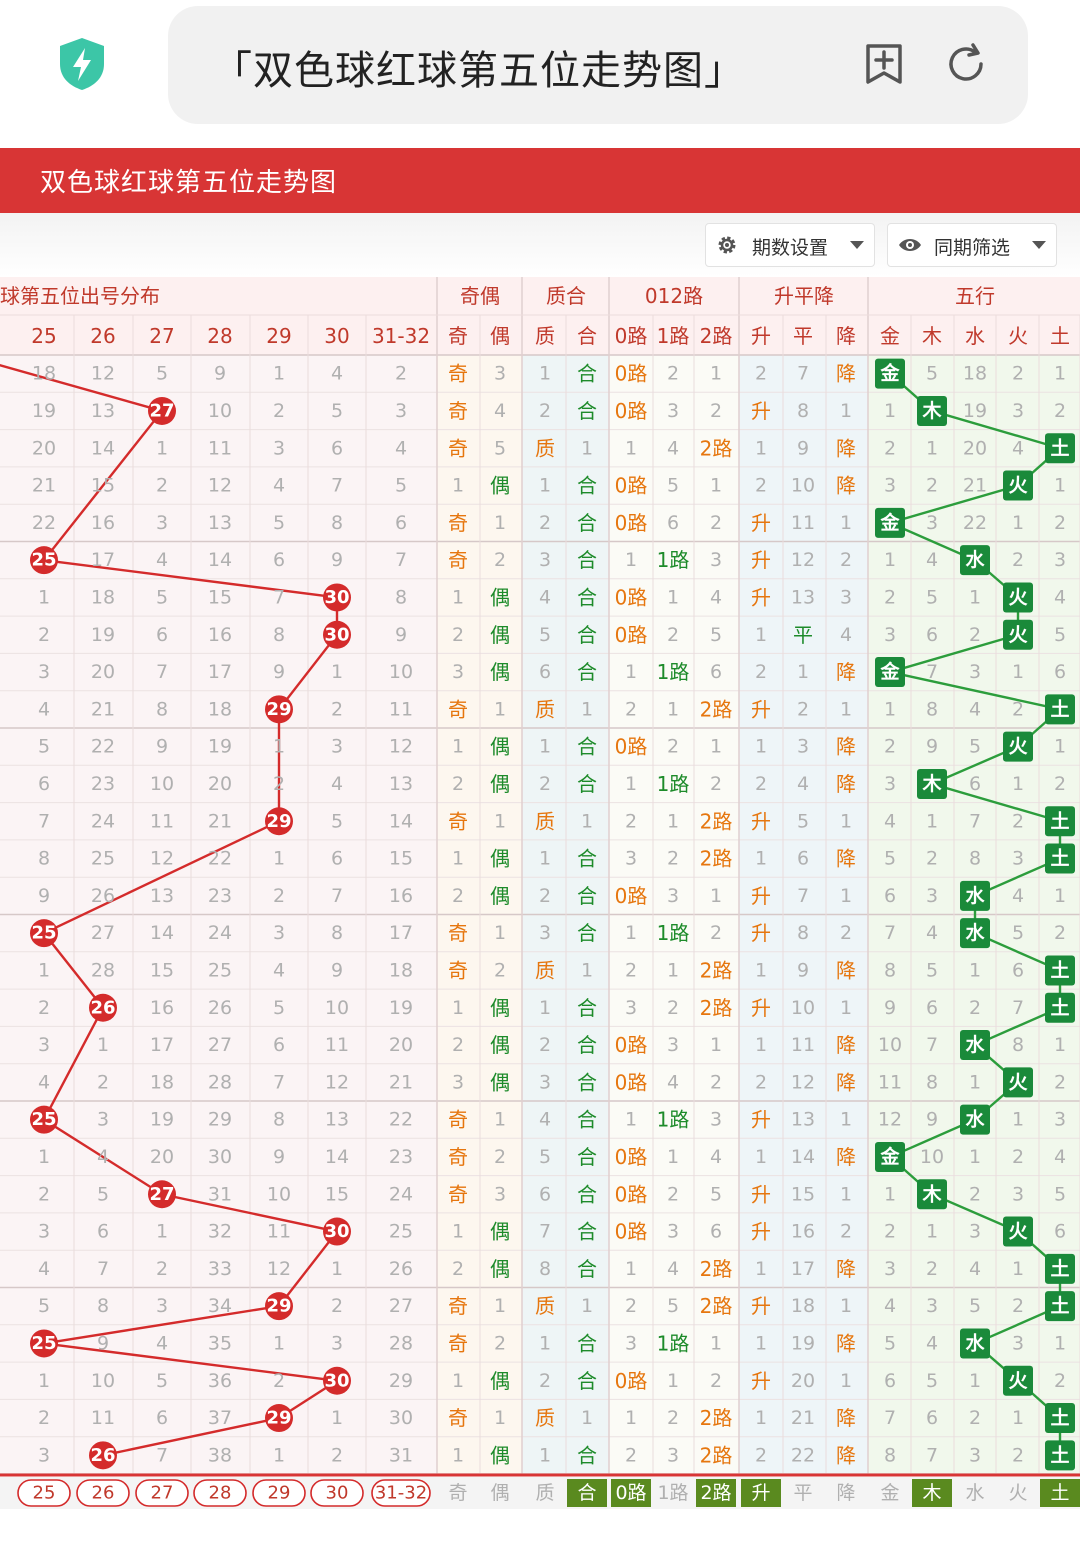 The height and width of the screenshot is (1558, 1080). What do you see at coordinates (220, 1269) in the screenshot?
I see `miss-count: 33` at bounding box center [220, 1269].